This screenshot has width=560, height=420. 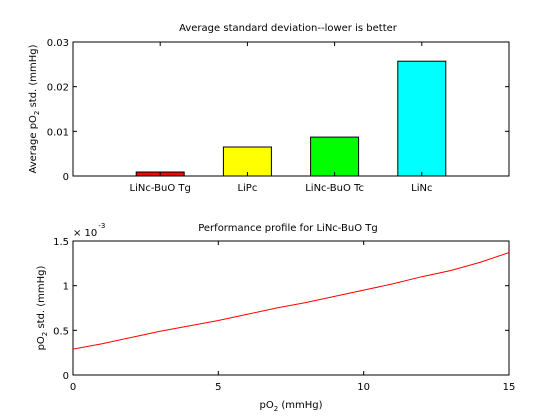 I want to click on y-tick-label: 1, so click(x=66, y=287).